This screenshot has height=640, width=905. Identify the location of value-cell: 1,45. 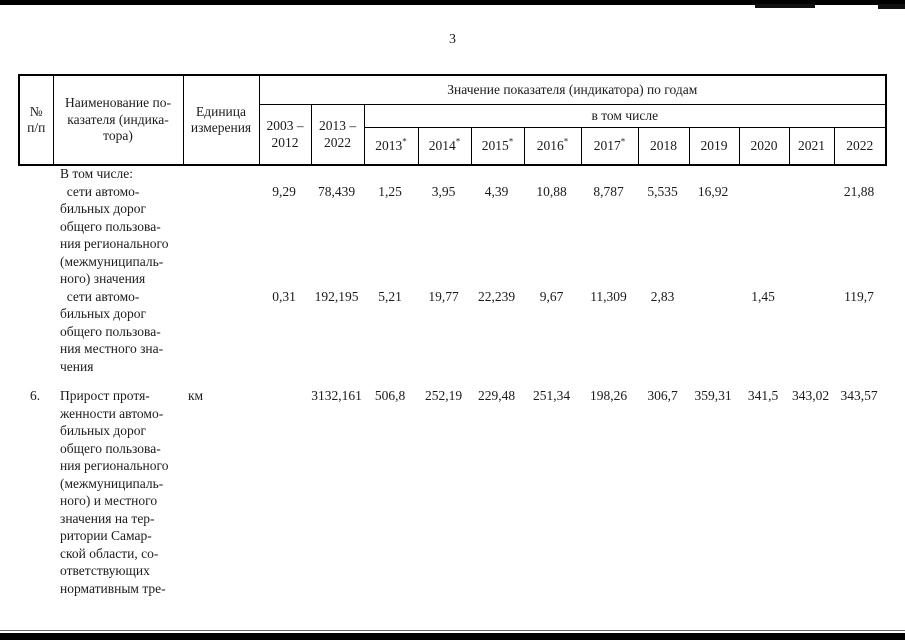
(763, 296).